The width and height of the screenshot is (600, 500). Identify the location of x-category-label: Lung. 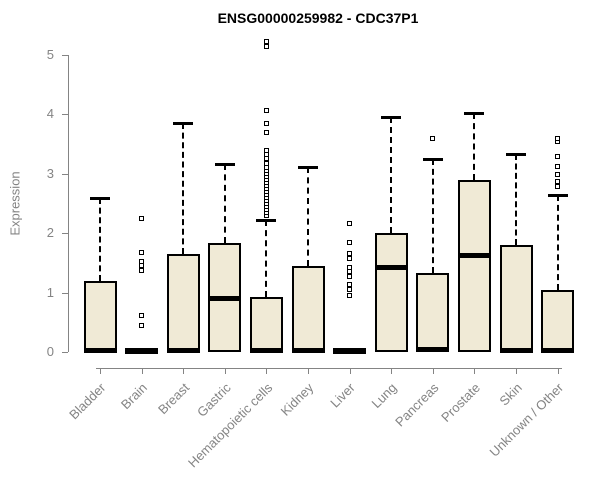
(384, 396).